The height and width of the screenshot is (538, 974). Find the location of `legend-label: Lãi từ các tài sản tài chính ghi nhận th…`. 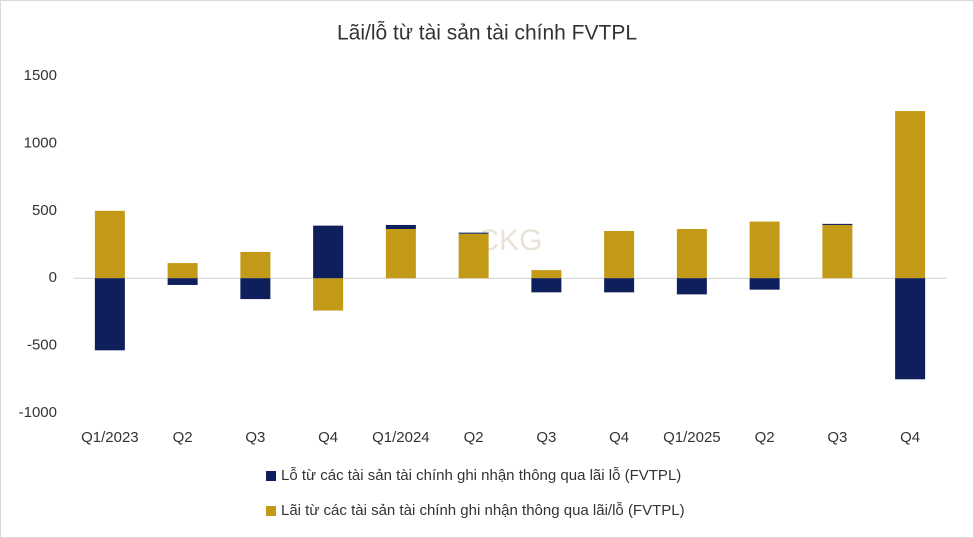

legend-label: Lãi từ các tài sản tài chính ghi nhận th… is located at coordinates (483, 510).